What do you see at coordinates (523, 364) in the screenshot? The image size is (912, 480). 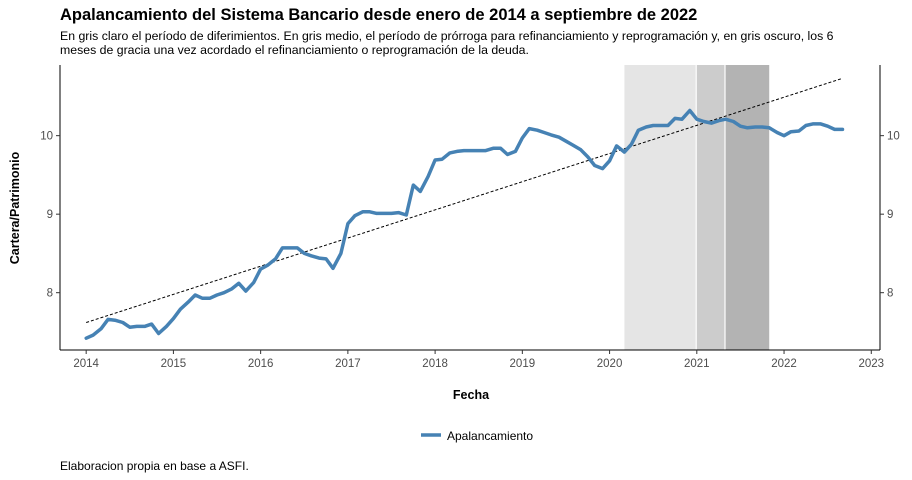 I see `x-tick-label: 2019` at bounding box center [523, 364].